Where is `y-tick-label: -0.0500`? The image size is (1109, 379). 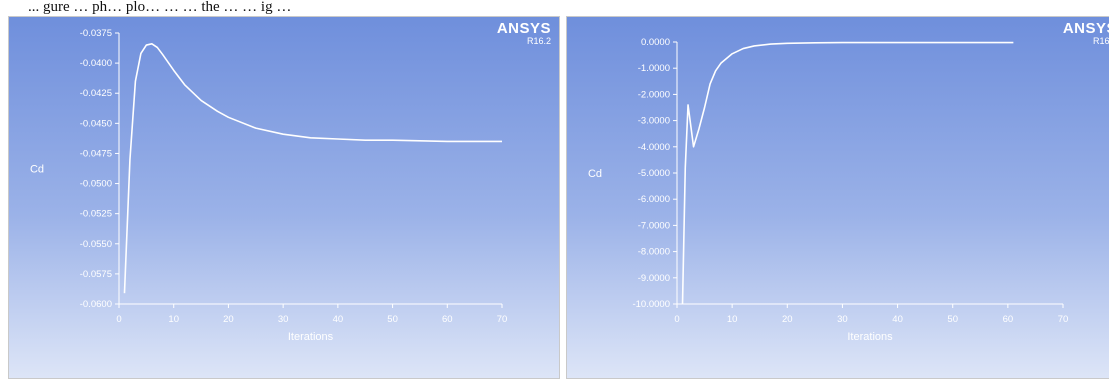
y-tick-label: -0.0500 is located at coordinates (96, 184).